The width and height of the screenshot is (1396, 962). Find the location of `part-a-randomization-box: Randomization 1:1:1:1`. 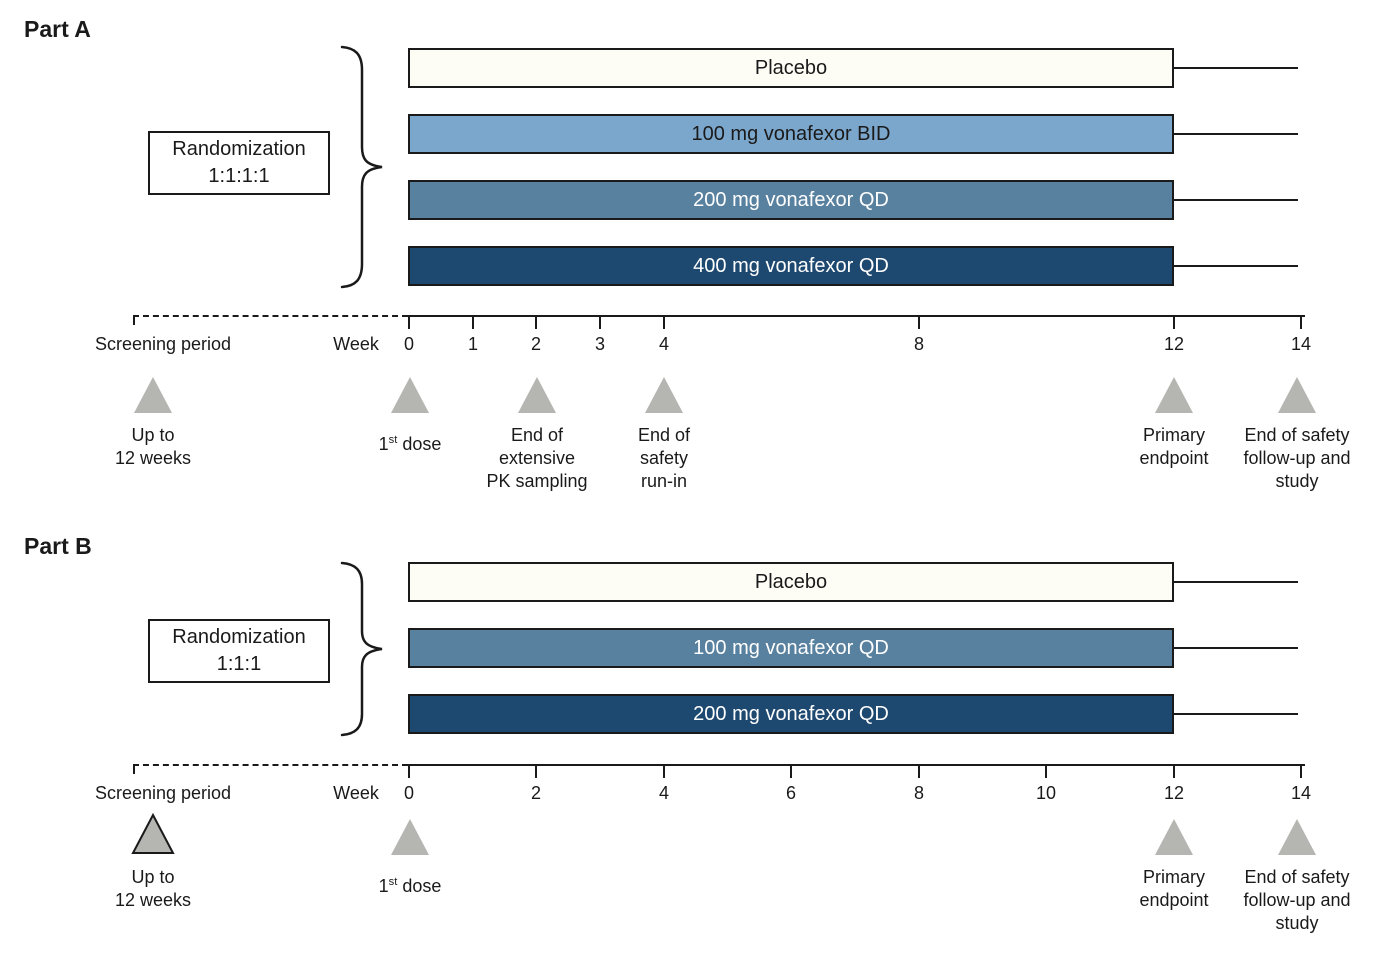

part-a-randomization-box: Randomization 1:1:1:1 is located at coordinates (239, 163).